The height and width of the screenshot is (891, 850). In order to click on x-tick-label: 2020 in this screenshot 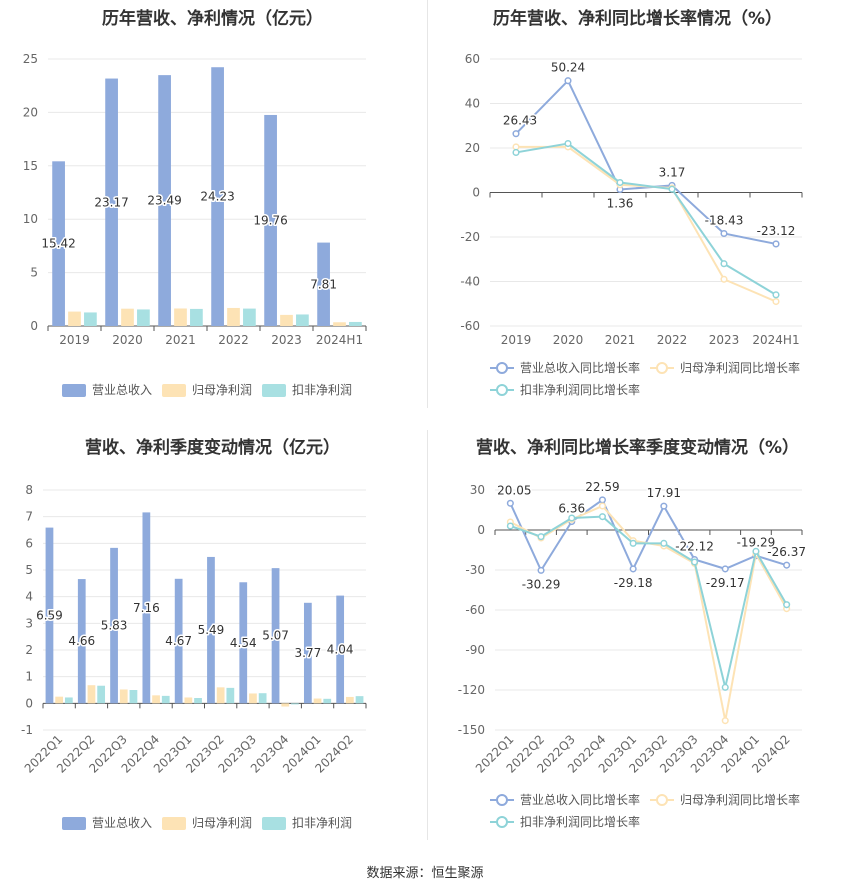, I will do `click(568, 340)`.